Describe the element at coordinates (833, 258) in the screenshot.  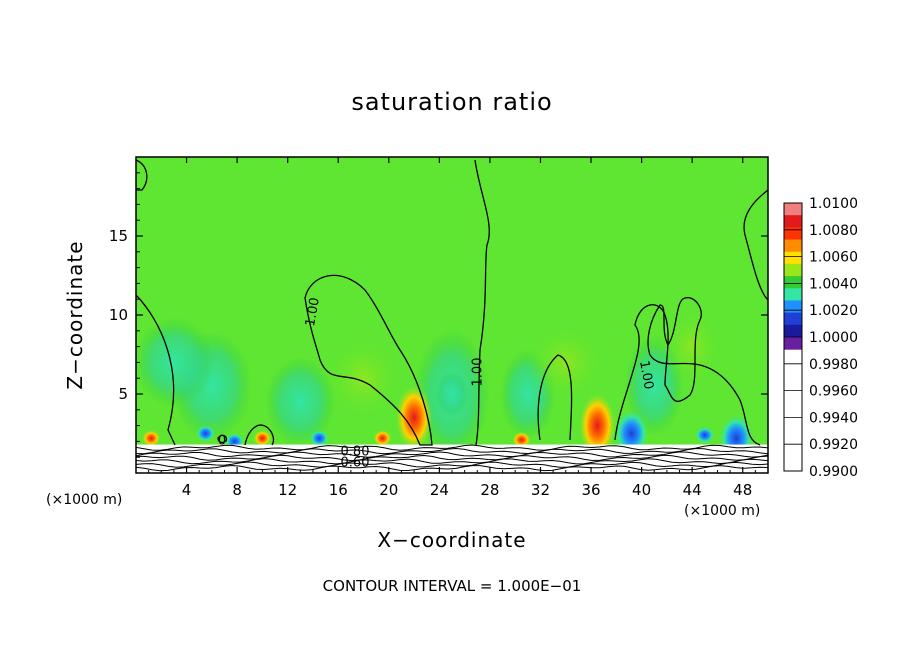
I see `colorbar-label-2: 1.0060` at that location.